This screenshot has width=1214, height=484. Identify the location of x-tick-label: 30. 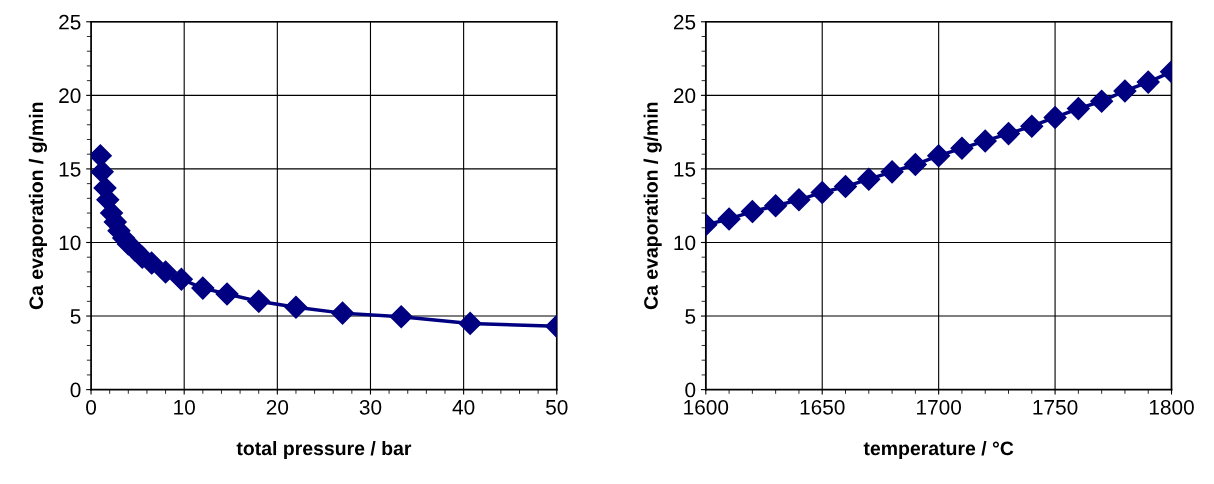
(370, 407).